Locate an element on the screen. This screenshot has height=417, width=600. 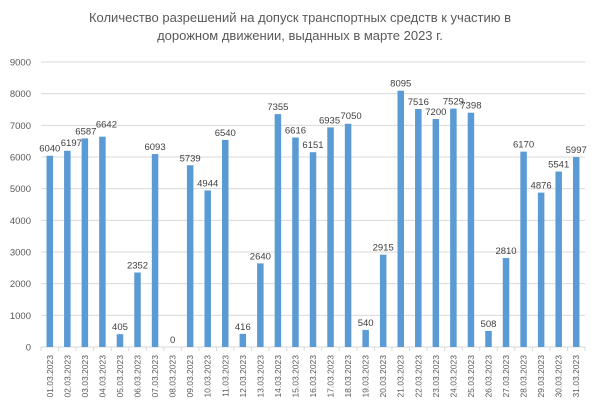
data-label: 0 is located at coordinates (172, 340).